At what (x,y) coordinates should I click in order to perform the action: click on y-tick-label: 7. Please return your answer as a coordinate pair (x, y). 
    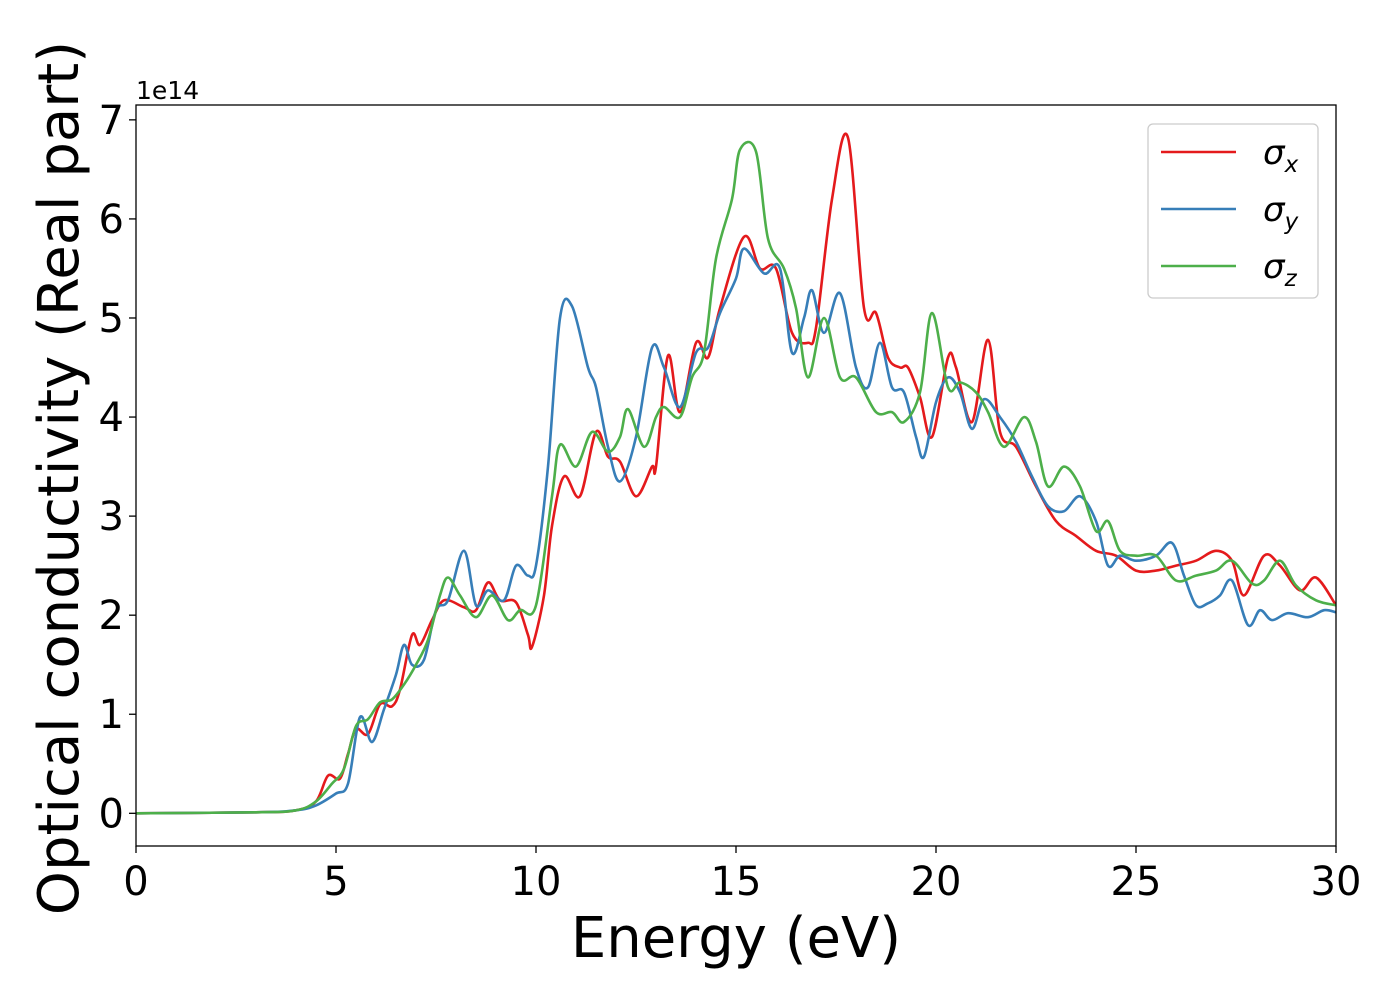
    Looking at the image, I should click on (111, 121).